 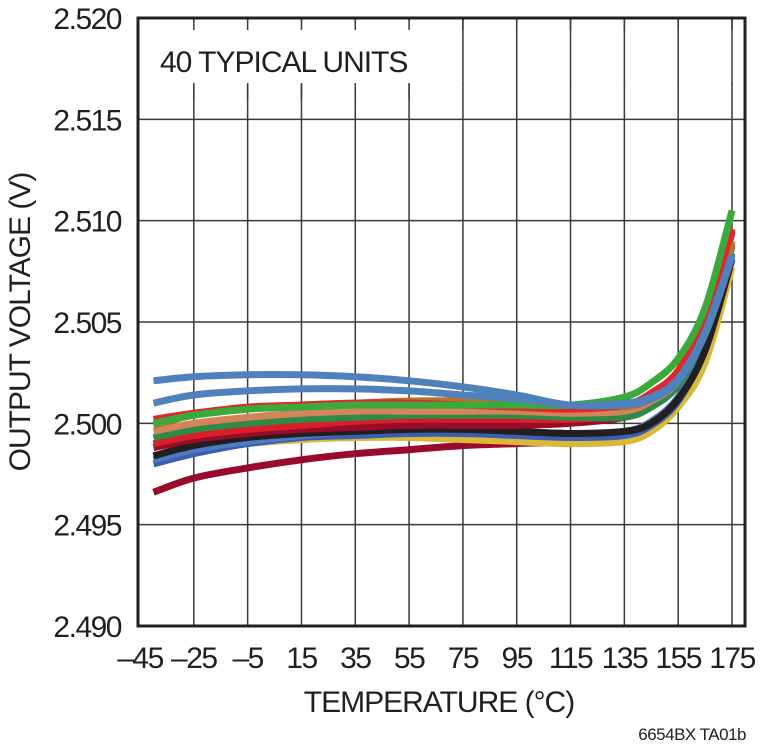 I want to click on y-tick-label: 2.495, so click(x=87, y=526).